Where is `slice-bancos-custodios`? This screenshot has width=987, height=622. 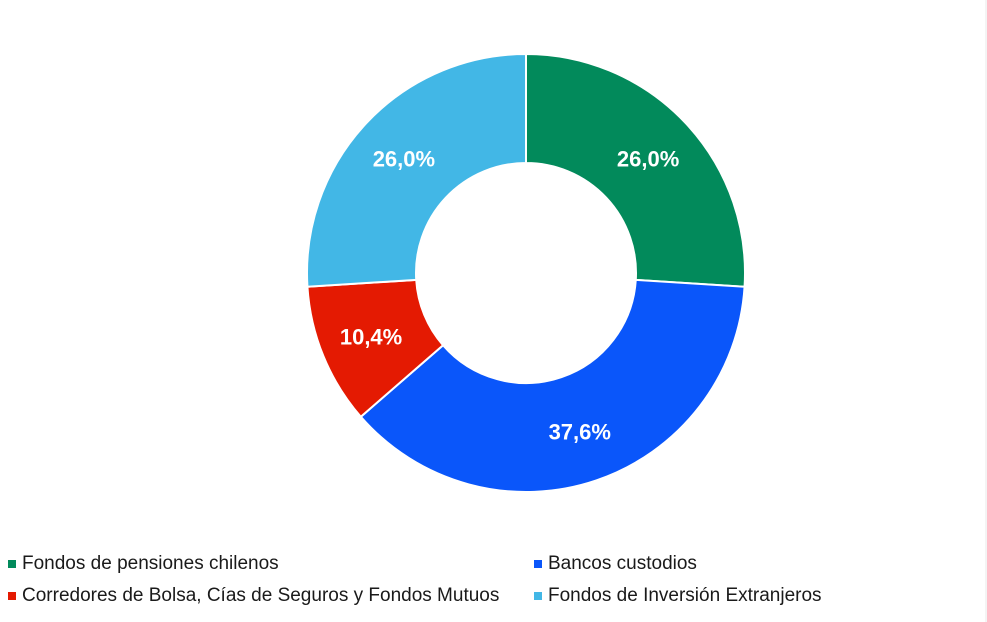 slice-bancos-custodios is located at coordinates (552, 385).